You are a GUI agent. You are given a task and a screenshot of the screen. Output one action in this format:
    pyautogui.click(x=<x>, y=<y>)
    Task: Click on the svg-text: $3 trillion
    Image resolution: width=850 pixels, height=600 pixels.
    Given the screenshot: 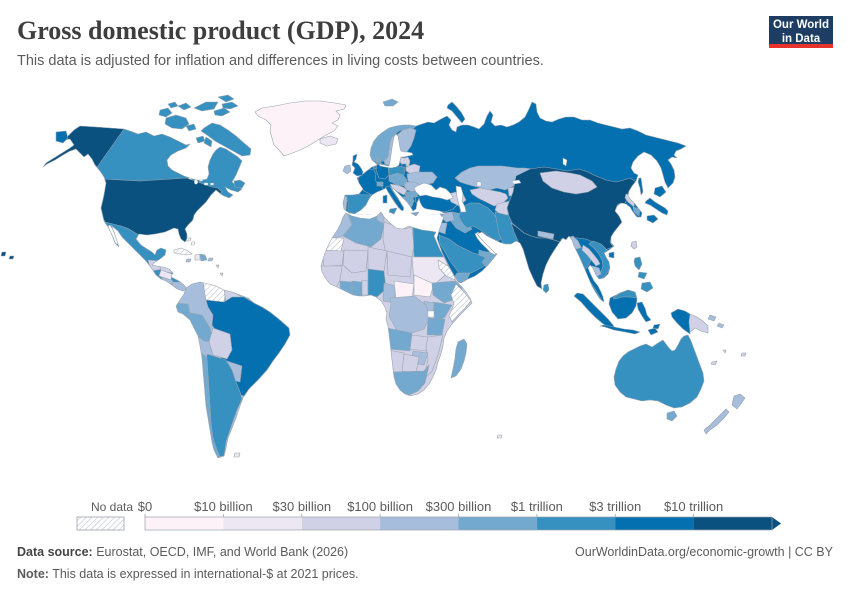 What is the action you would take?
    pyautogui.click(x=615, y=506)
    